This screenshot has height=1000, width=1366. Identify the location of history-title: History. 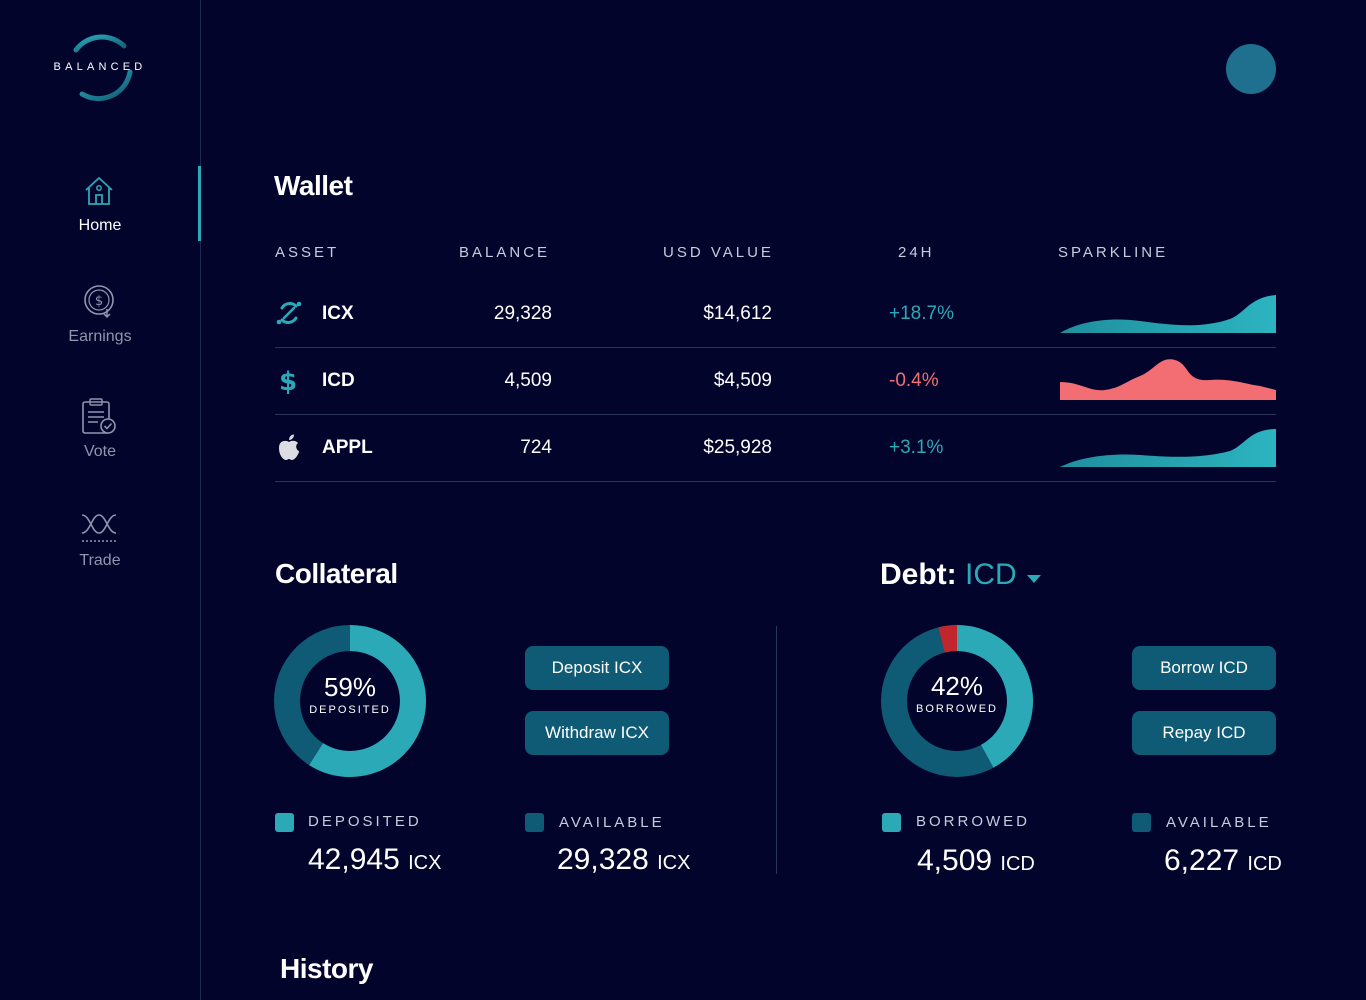
(326, 968).